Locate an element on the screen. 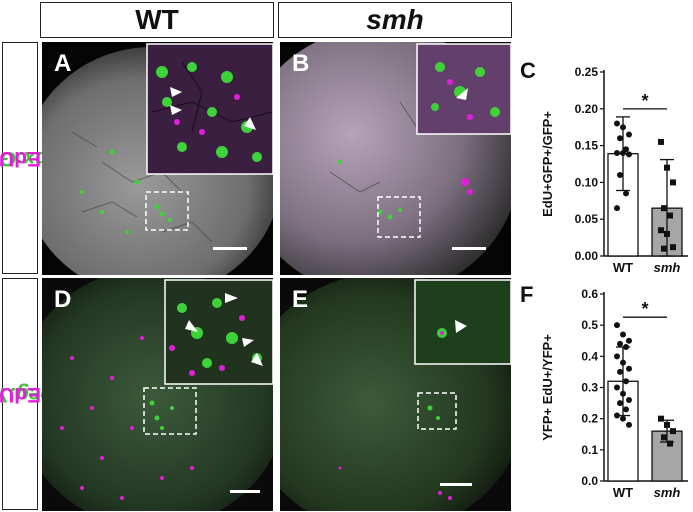 This screenshot has width=693, height=512. y-axis-label: YFP+ EdU+/YFP+ is located at coordinates (547, 387).